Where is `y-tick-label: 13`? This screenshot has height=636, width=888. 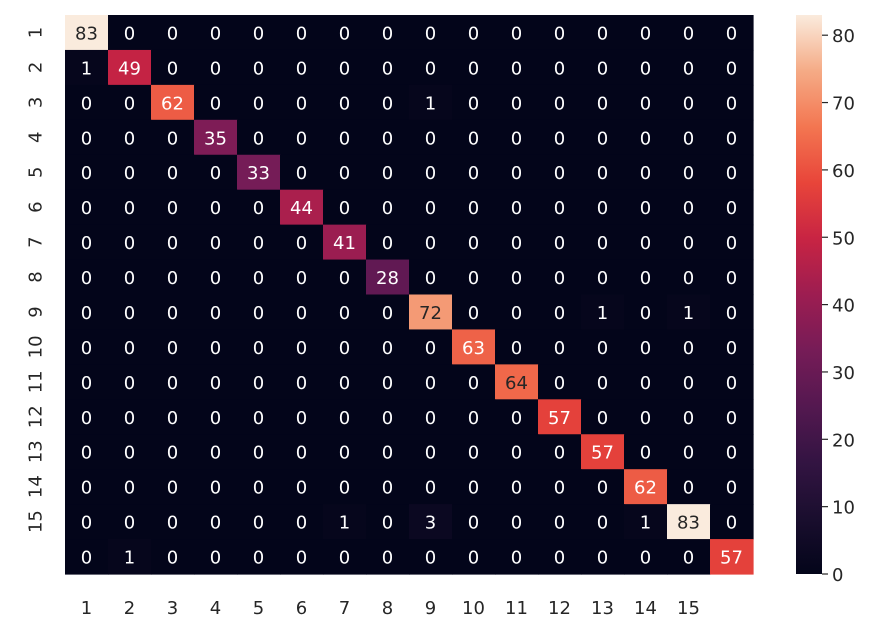
y-tick-label: 13 is located at coordinates (36, 451).